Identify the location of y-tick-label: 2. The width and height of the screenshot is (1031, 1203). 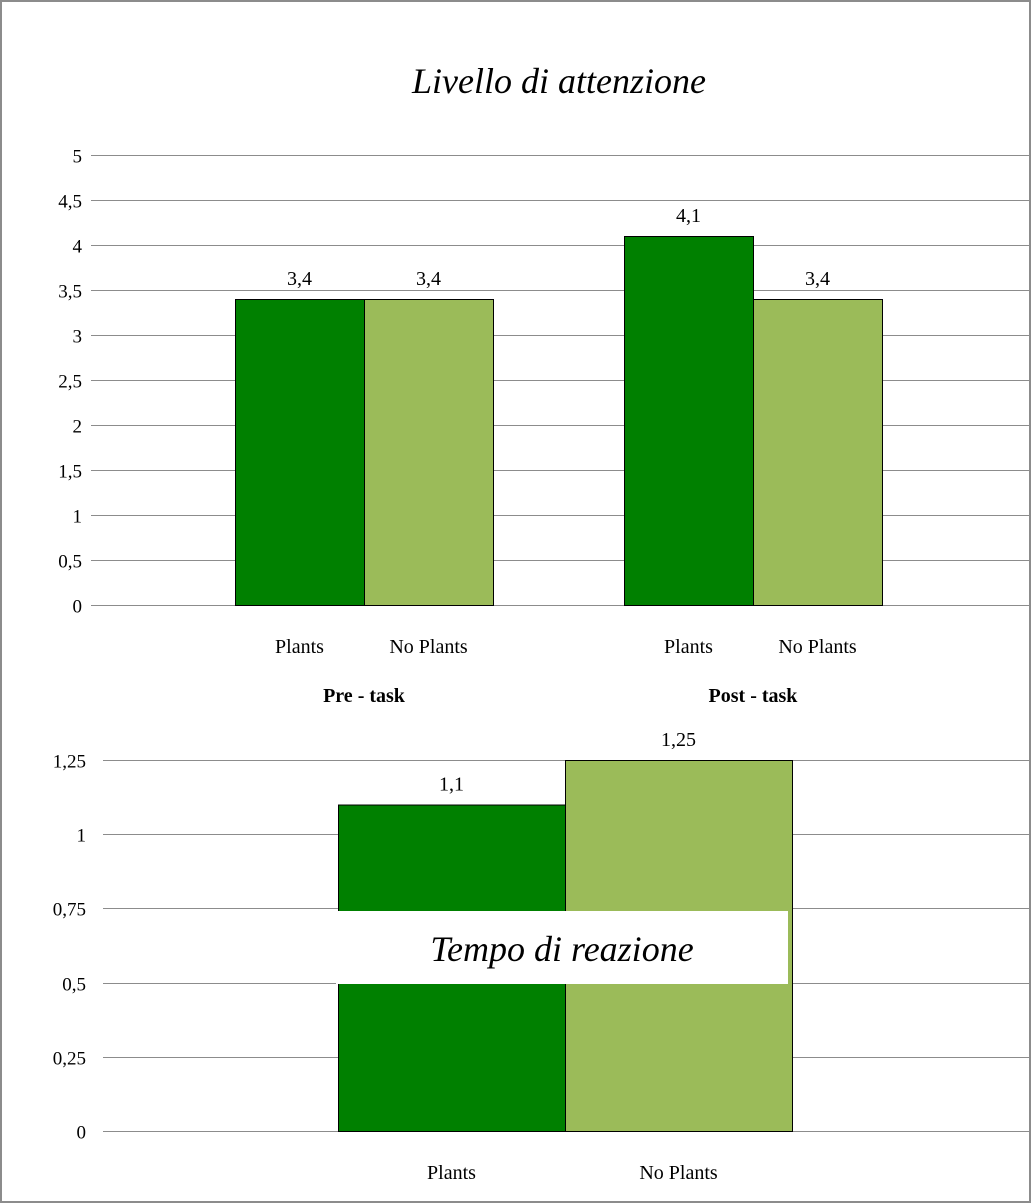
(78, 427).